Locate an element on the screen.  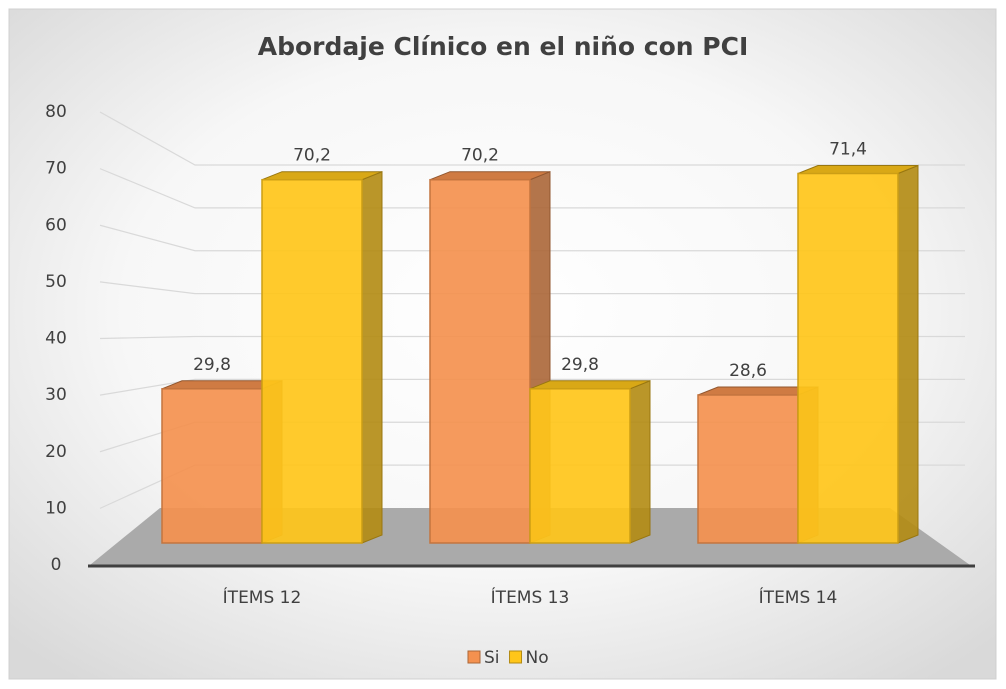
chart-title: Abordaje Clínico en el niño con PCI is located at coordinates (503, 46).